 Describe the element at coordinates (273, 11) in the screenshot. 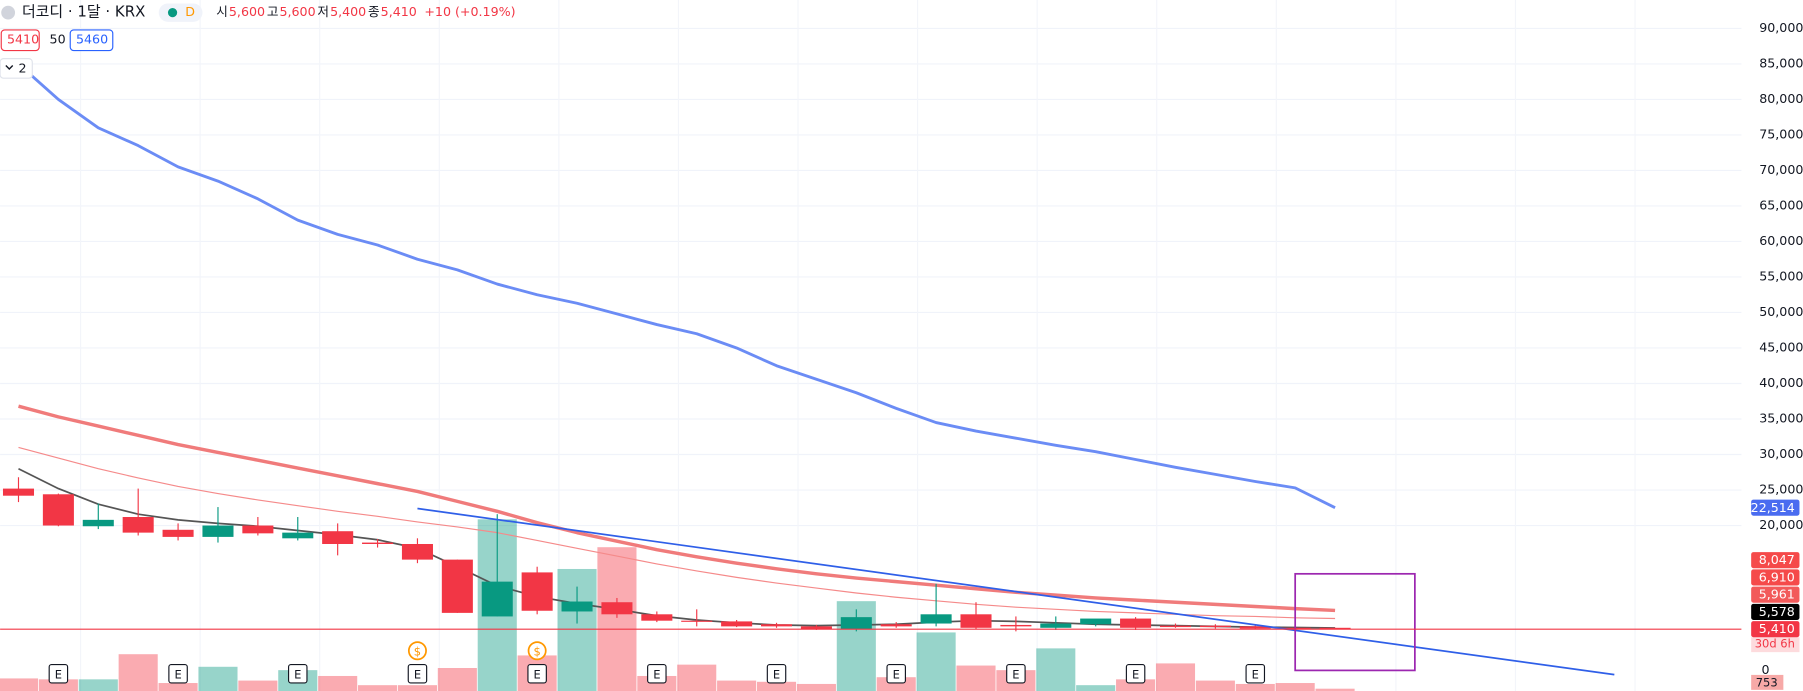

I see `ohlc-label: 고` at that location.